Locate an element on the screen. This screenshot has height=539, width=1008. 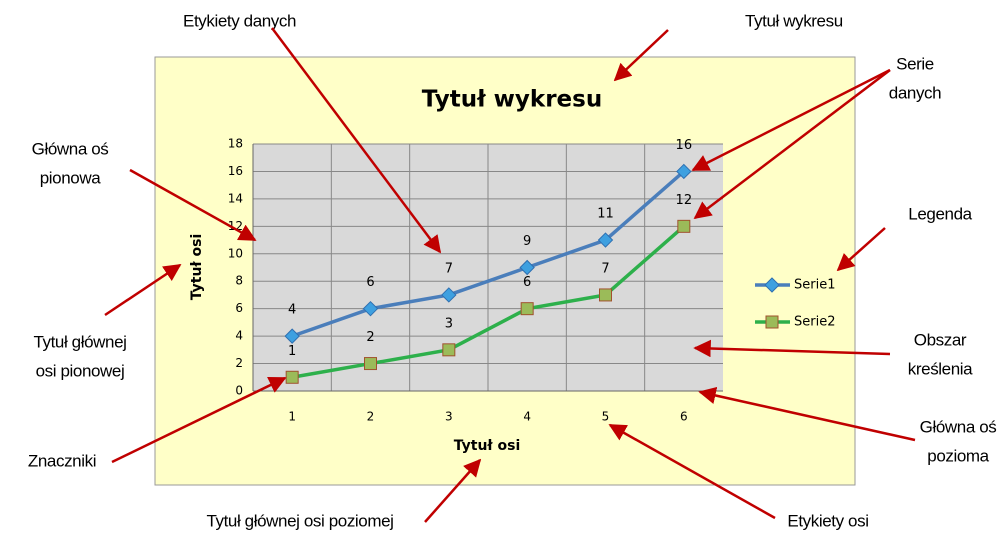
annotation: Etykiety osi is located at coordinates (827, 520).